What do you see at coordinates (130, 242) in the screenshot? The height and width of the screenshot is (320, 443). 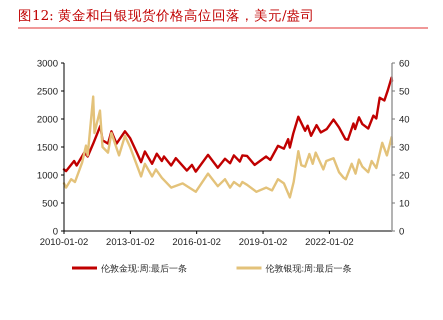 I see `x-tick-label: 2013-01-02` at bounding box center [130, 242].